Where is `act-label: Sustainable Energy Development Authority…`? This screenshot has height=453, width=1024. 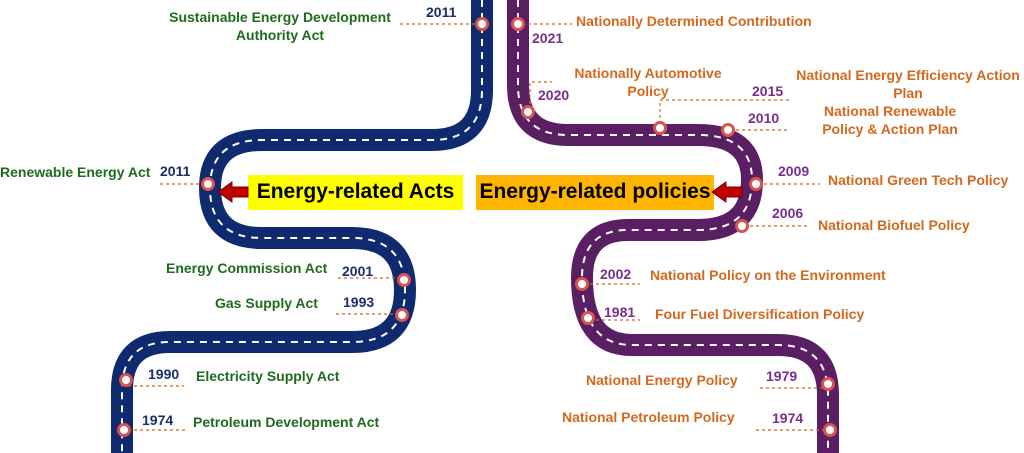
act-label: Sustainable Energy Development Authority… is located at coordinates (280, 26).